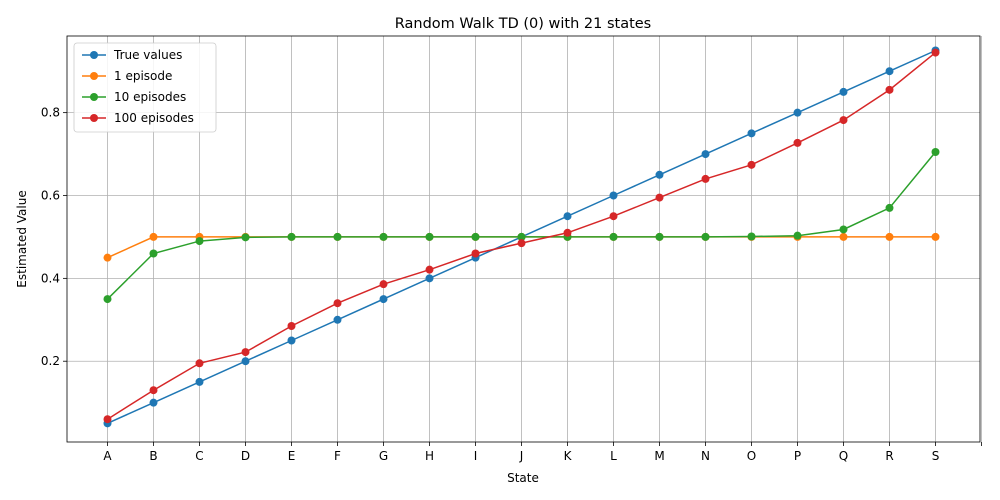  What do you see at coordinates (150, 97) in the screenshot?
I see `legend-label: 10 episodes` at bounding box center [150, 97].